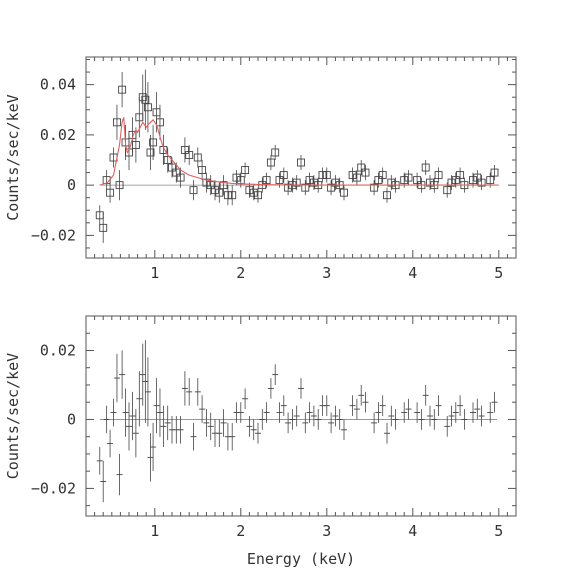  What do you see at coordinates (301, 559) in the screenshot?
I see `x-axis-label: Energy (keV)` at bounding box center [301, 559].